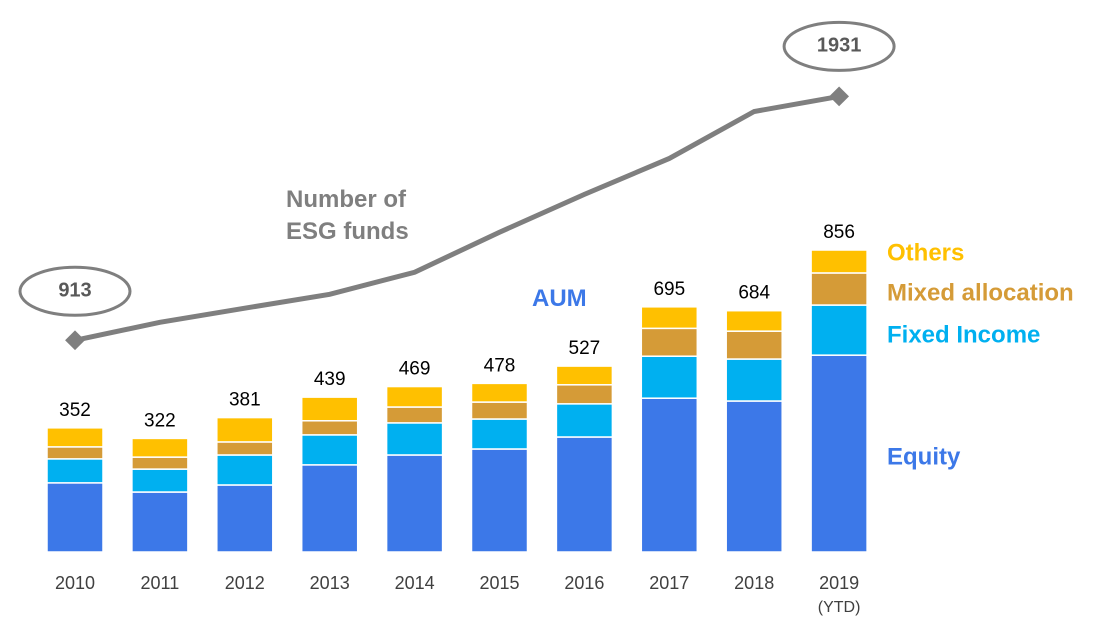 This screenshot has height=619, width=1097. I want to click on legend-label: Equity, so click(924, 456).